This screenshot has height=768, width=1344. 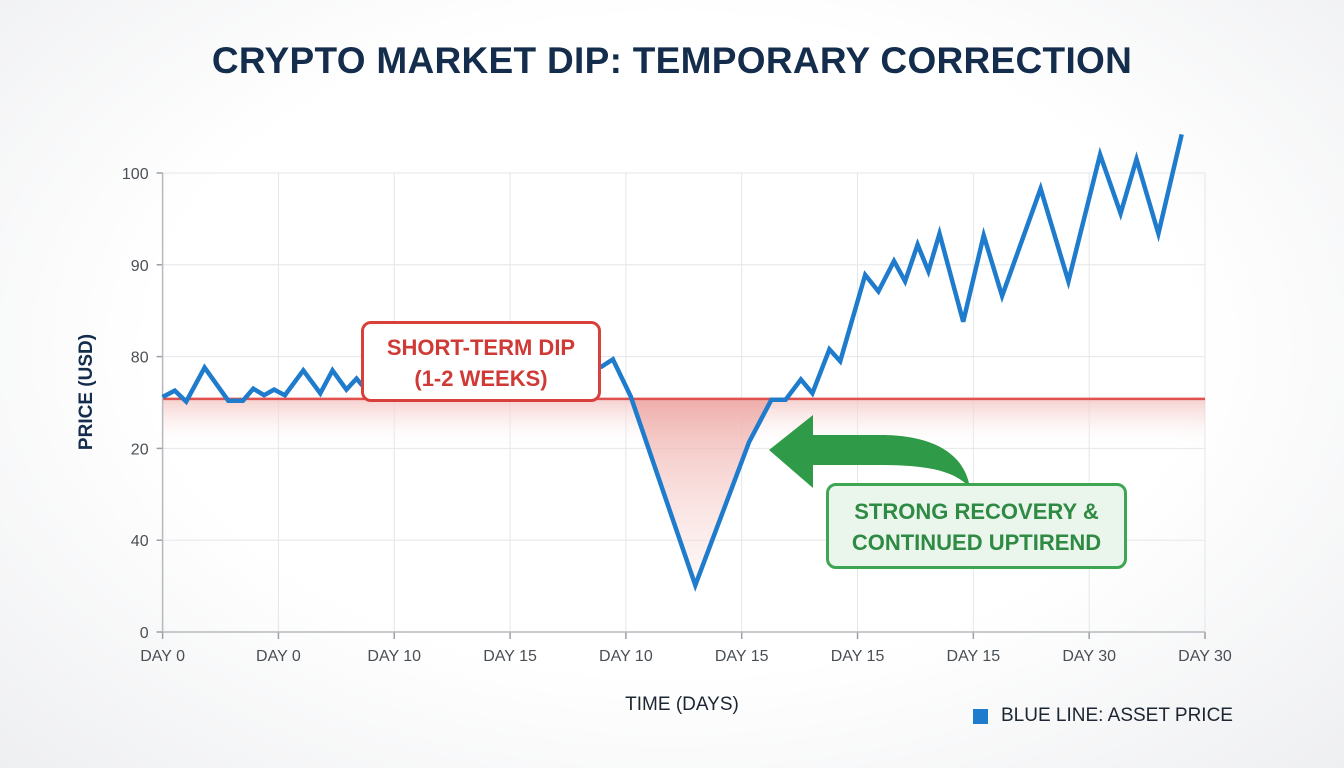 What do you see at coordinates (1117, 715) in the screenshot?
I see `legend-label: BLUE LINE: ASSET PRICE` at bounding box center [1117, 715].